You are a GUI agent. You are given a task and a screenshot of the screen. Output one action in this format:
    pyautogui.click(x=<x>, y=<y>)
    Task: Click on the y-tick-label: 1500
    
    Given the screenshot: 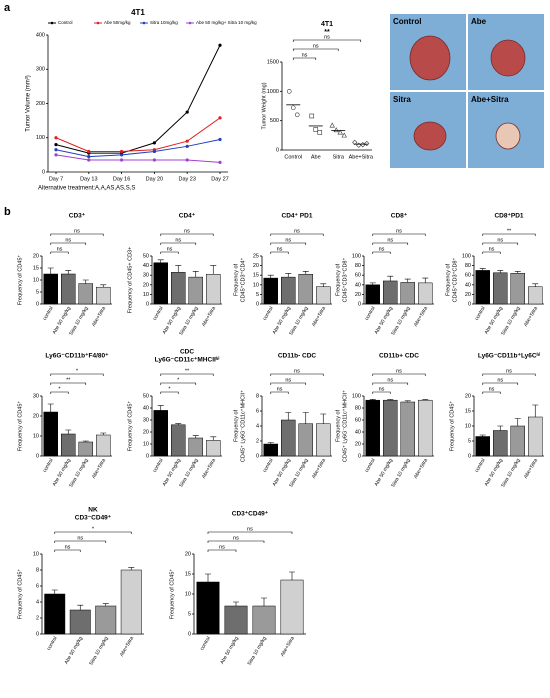 What is the action you would take?
    pyautogui.click(x=273, y=62)
    